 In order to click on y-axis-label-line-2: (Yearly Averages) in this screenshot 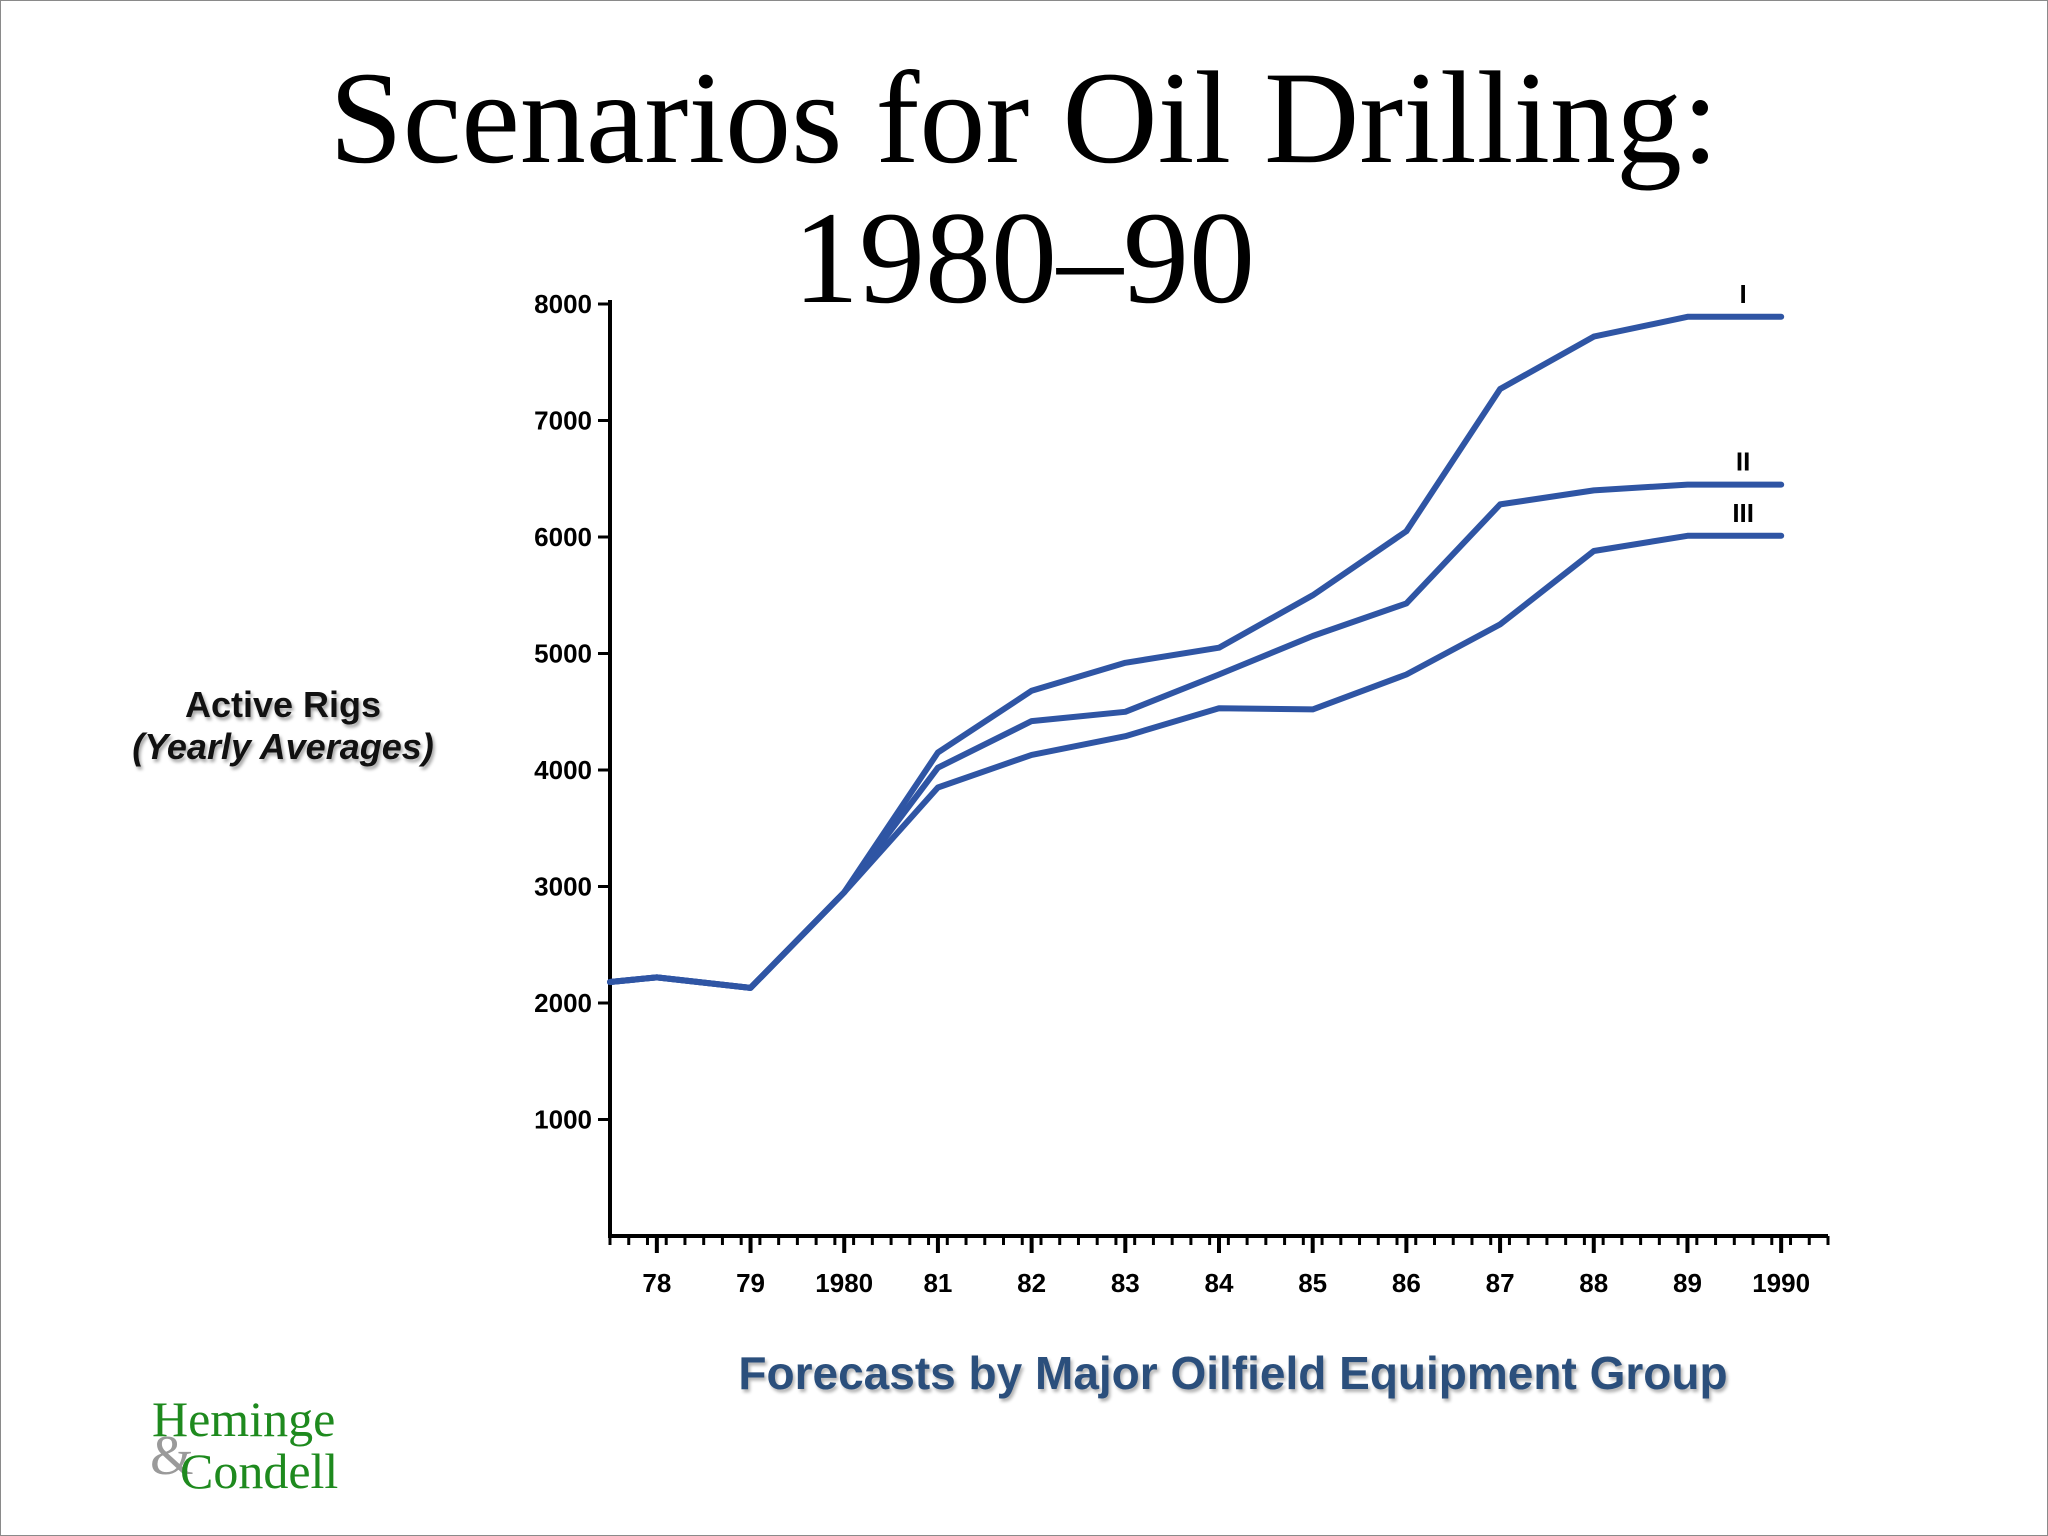, I will do `click(283, 746)`.